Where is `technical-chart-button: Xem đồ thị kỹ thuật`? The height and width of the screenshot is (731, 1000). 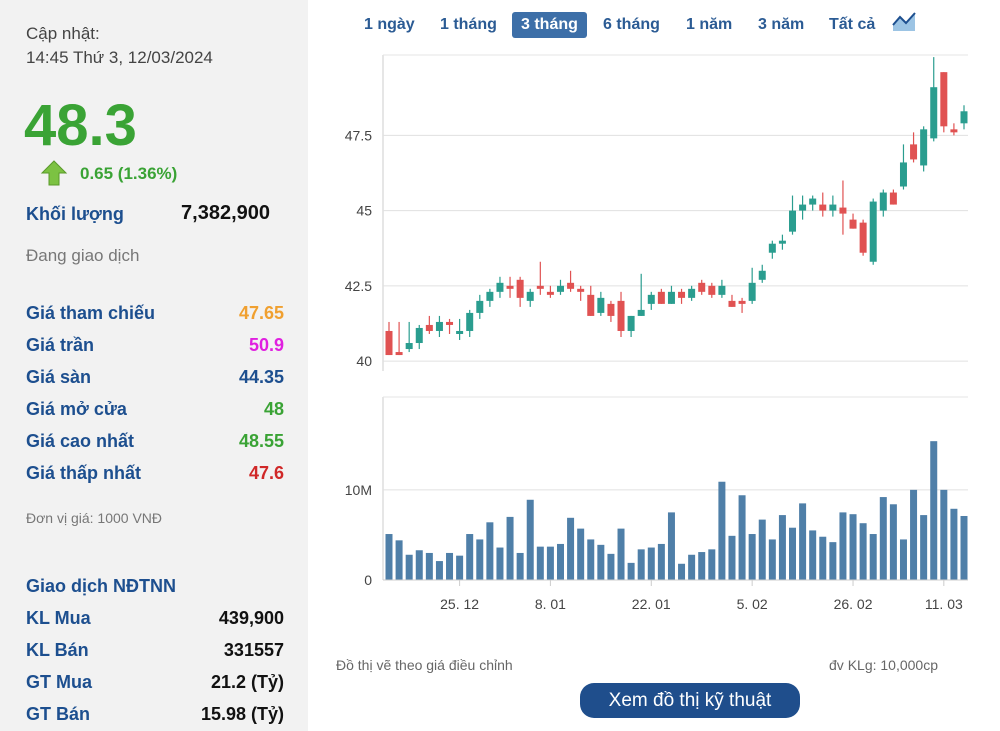
technical-chart-button: Xem đồ thị kỹ thuật is located at coordinates (690, 700).